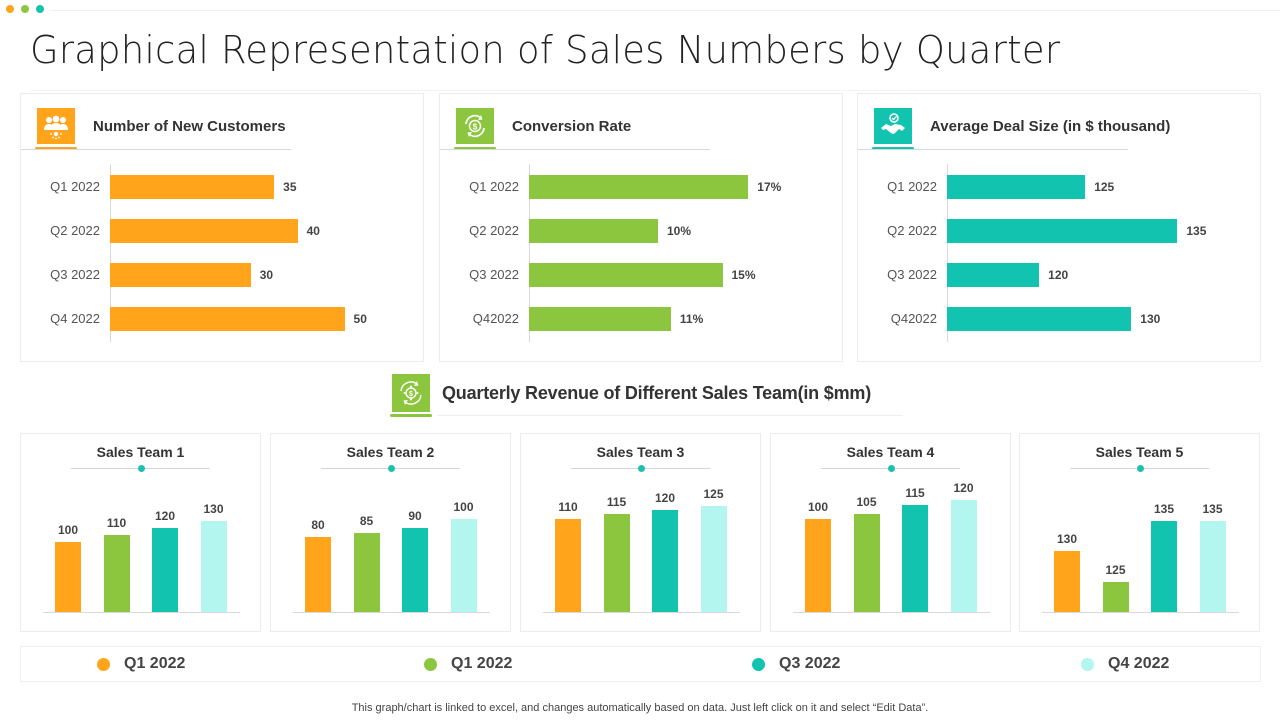 This screenshot has height=720, width=1280. What do you see at coordinates (1060, 254) in the screenshot?
I see `average-deal-size-chart: Q1 2022 125 Q2 2022 135 Q3 2022 120 Q42022 130` at bounding box center [1060, 254].